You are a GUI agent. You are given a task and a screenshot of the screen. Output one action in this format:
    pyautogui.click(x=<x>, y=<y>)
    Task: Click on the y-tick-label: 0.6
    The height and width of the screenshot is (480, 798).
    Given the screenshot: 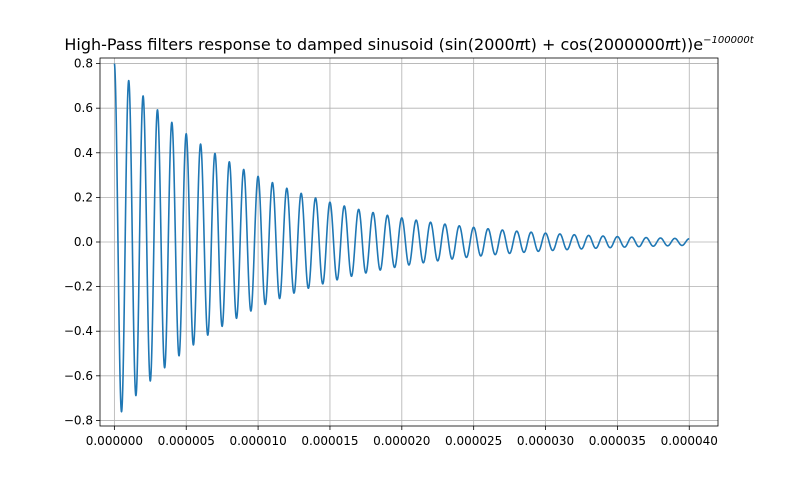 What is the action you would take?
    pyautogui.click(x=83, y=108)
    